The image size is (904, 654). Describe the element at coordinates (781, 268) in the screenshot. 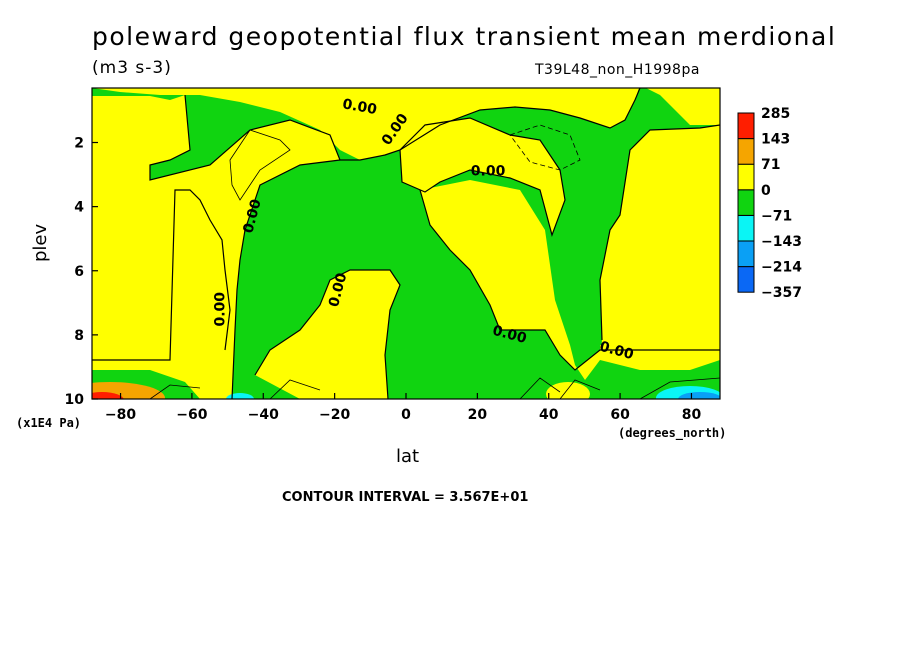

I see `legend-label: −214` at that location.